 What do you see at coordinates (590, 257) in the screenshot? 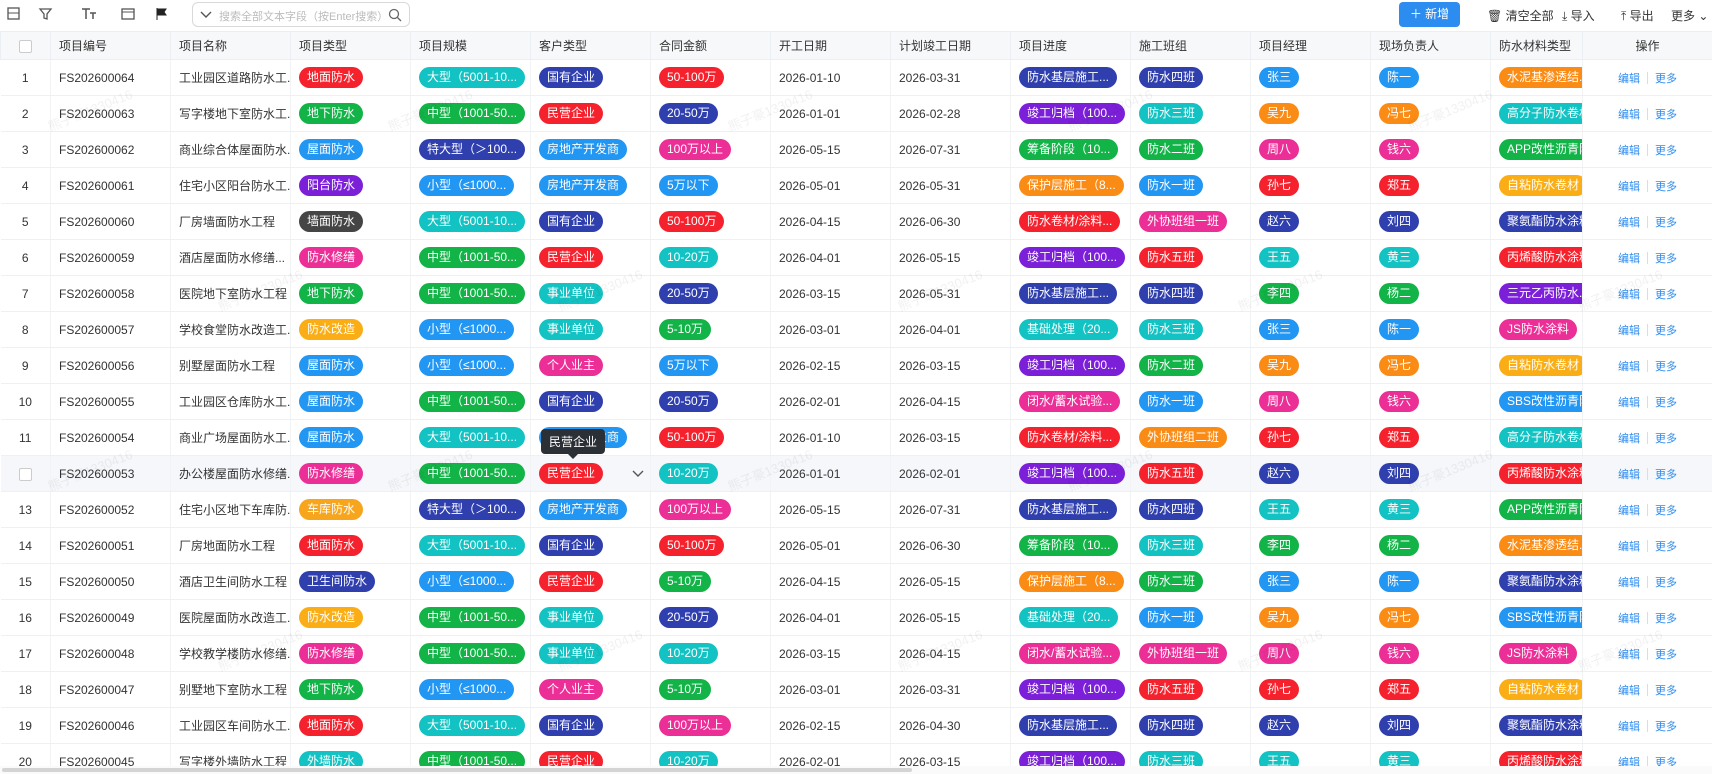
I see `cell: 民营企业` at bounding box center [590, 257].